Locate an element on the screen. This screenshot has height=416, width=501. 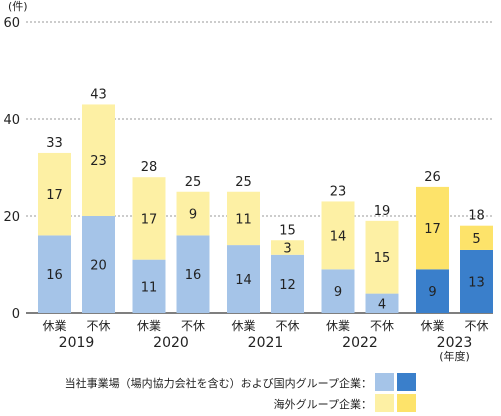
bar-total-value: 15 is located at coordinates (287, 230).